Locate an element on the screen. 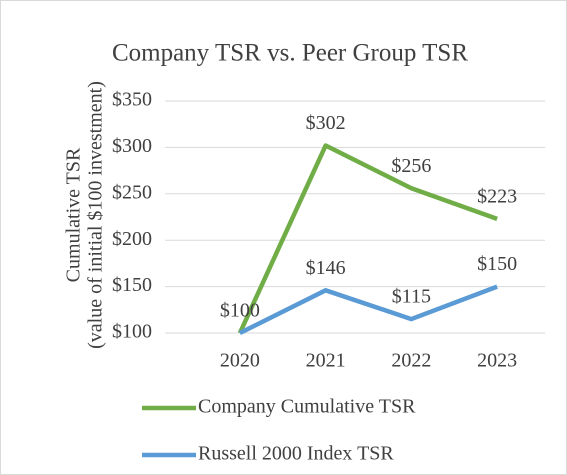  y-axis-title-line: (value of initial $100 investment) is located at coordinates (96, 215).